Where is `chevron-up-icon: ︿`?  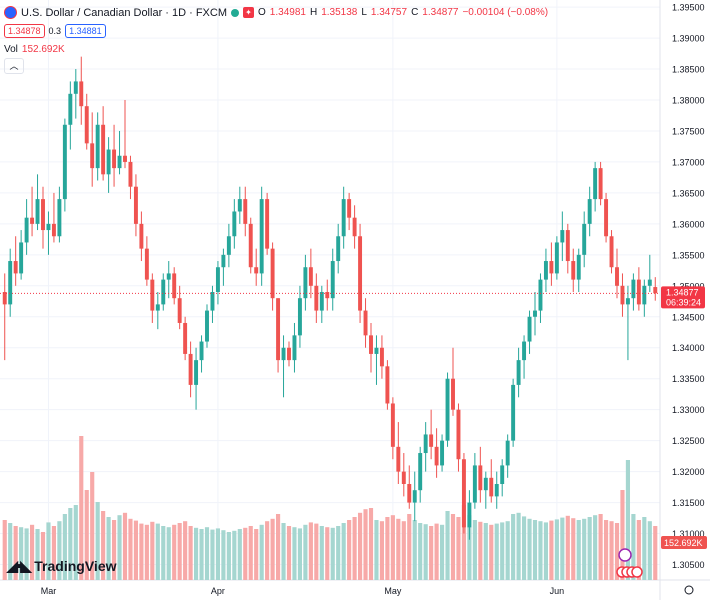
chevron-up-icon: ︿ is located at coordinates (14, 66).